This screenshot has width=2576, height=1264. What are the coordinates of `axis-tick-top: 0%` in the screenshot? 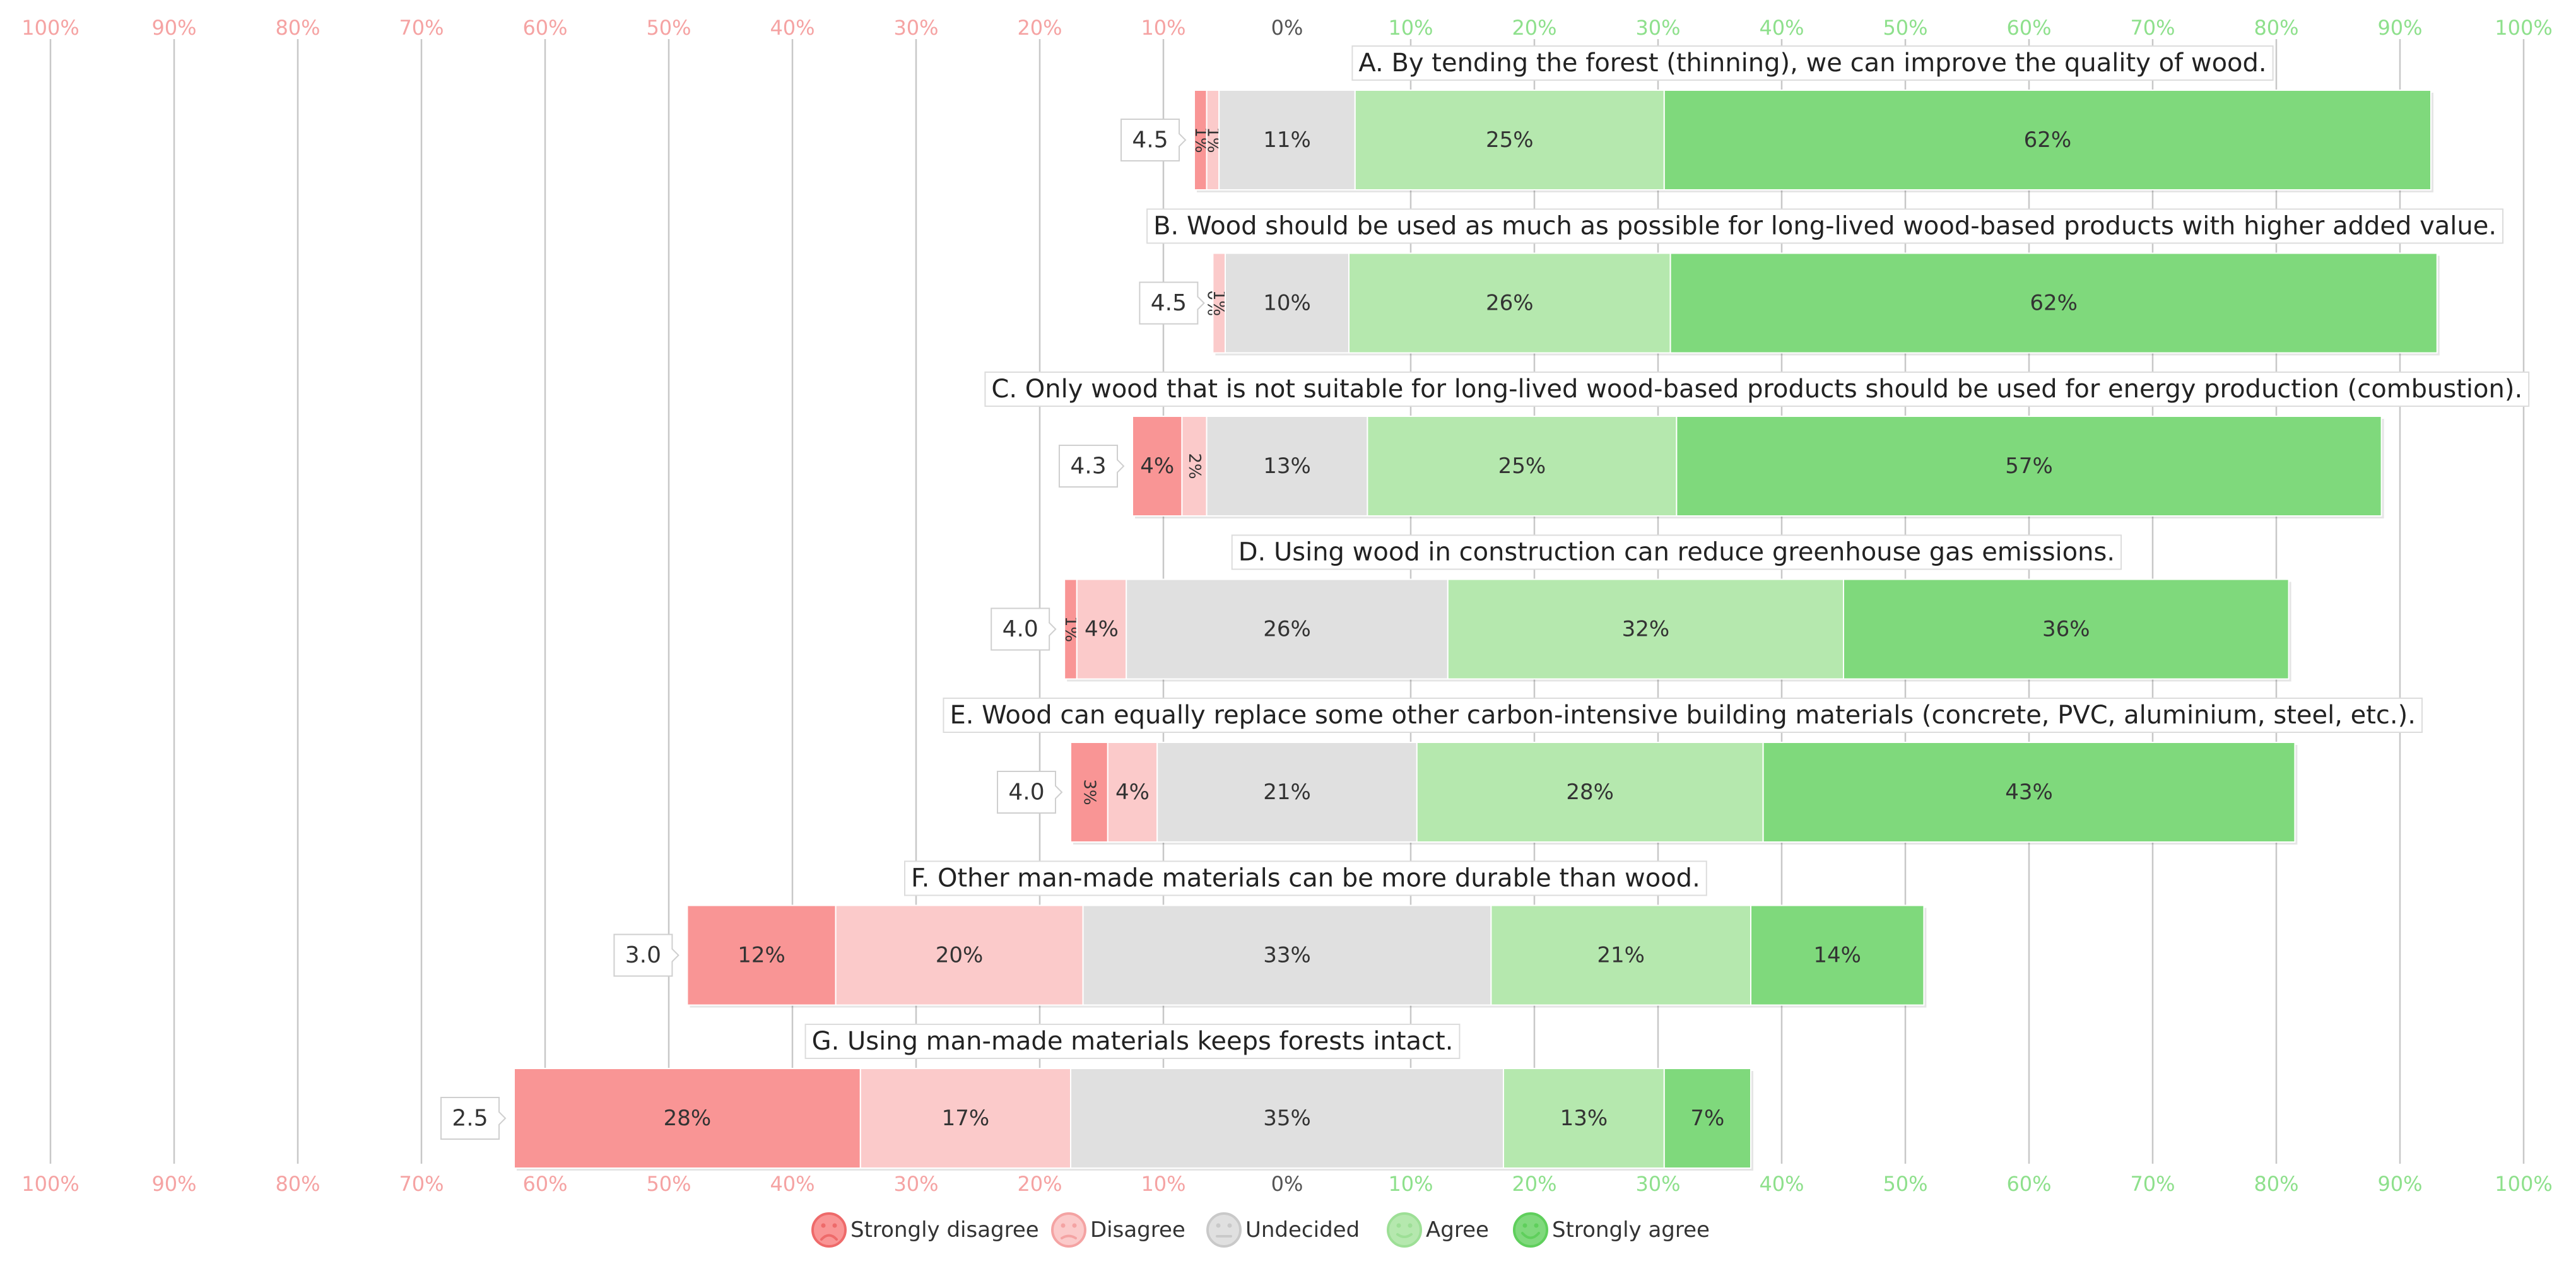 It's located at (1287, 28).